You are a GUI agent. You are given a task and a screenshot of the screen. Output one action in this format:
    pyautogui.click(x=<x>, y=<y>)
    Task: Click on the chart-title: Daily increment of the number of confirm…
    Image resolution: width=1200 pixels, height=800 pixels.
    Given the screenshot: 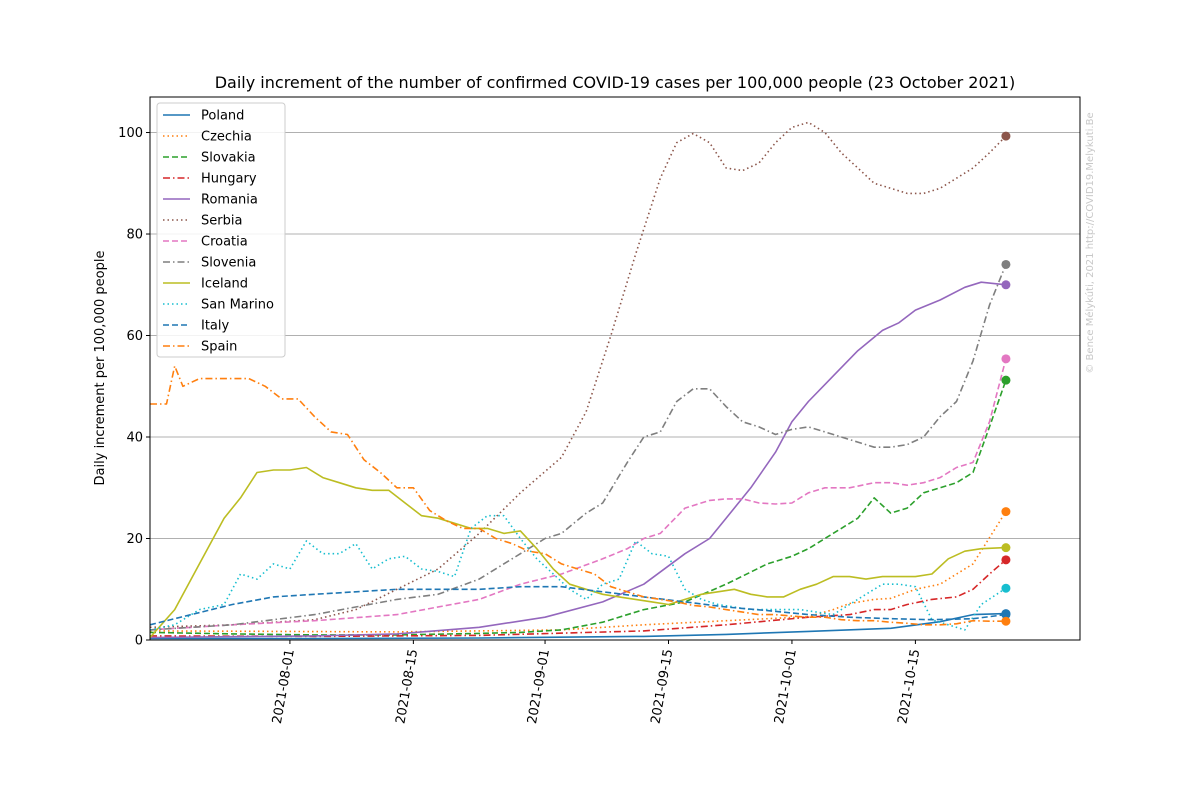 What is the action you would take?
    pyautogui.click(x=615, y=82)
    